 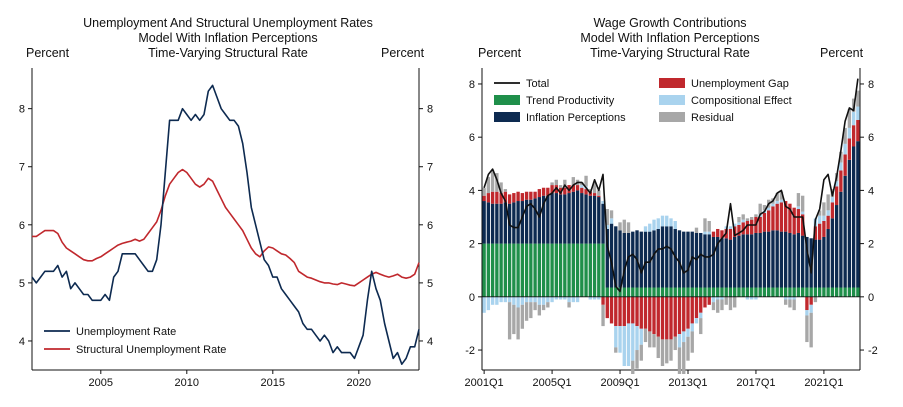 What do you see at coordinates (687, 383) in the screenshot?
I see `right-x-tick-label: 2013Q1` at bounding box center [687, 383].